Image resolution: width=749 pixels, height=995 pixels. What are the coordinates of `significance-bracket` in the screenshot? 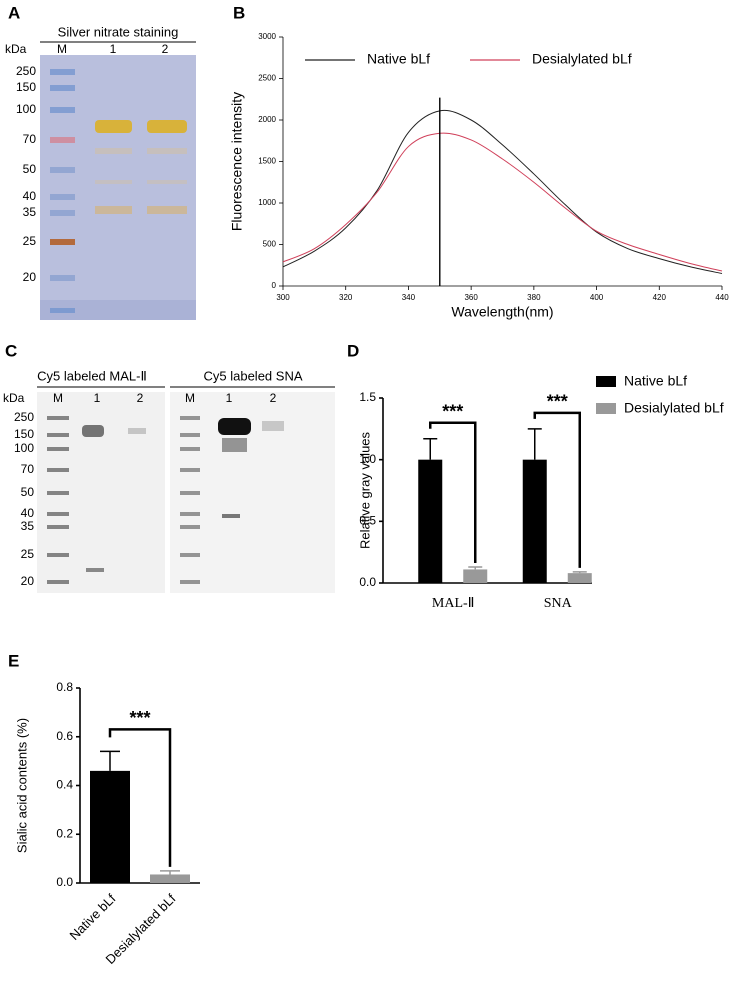 It's located at (557, 489).